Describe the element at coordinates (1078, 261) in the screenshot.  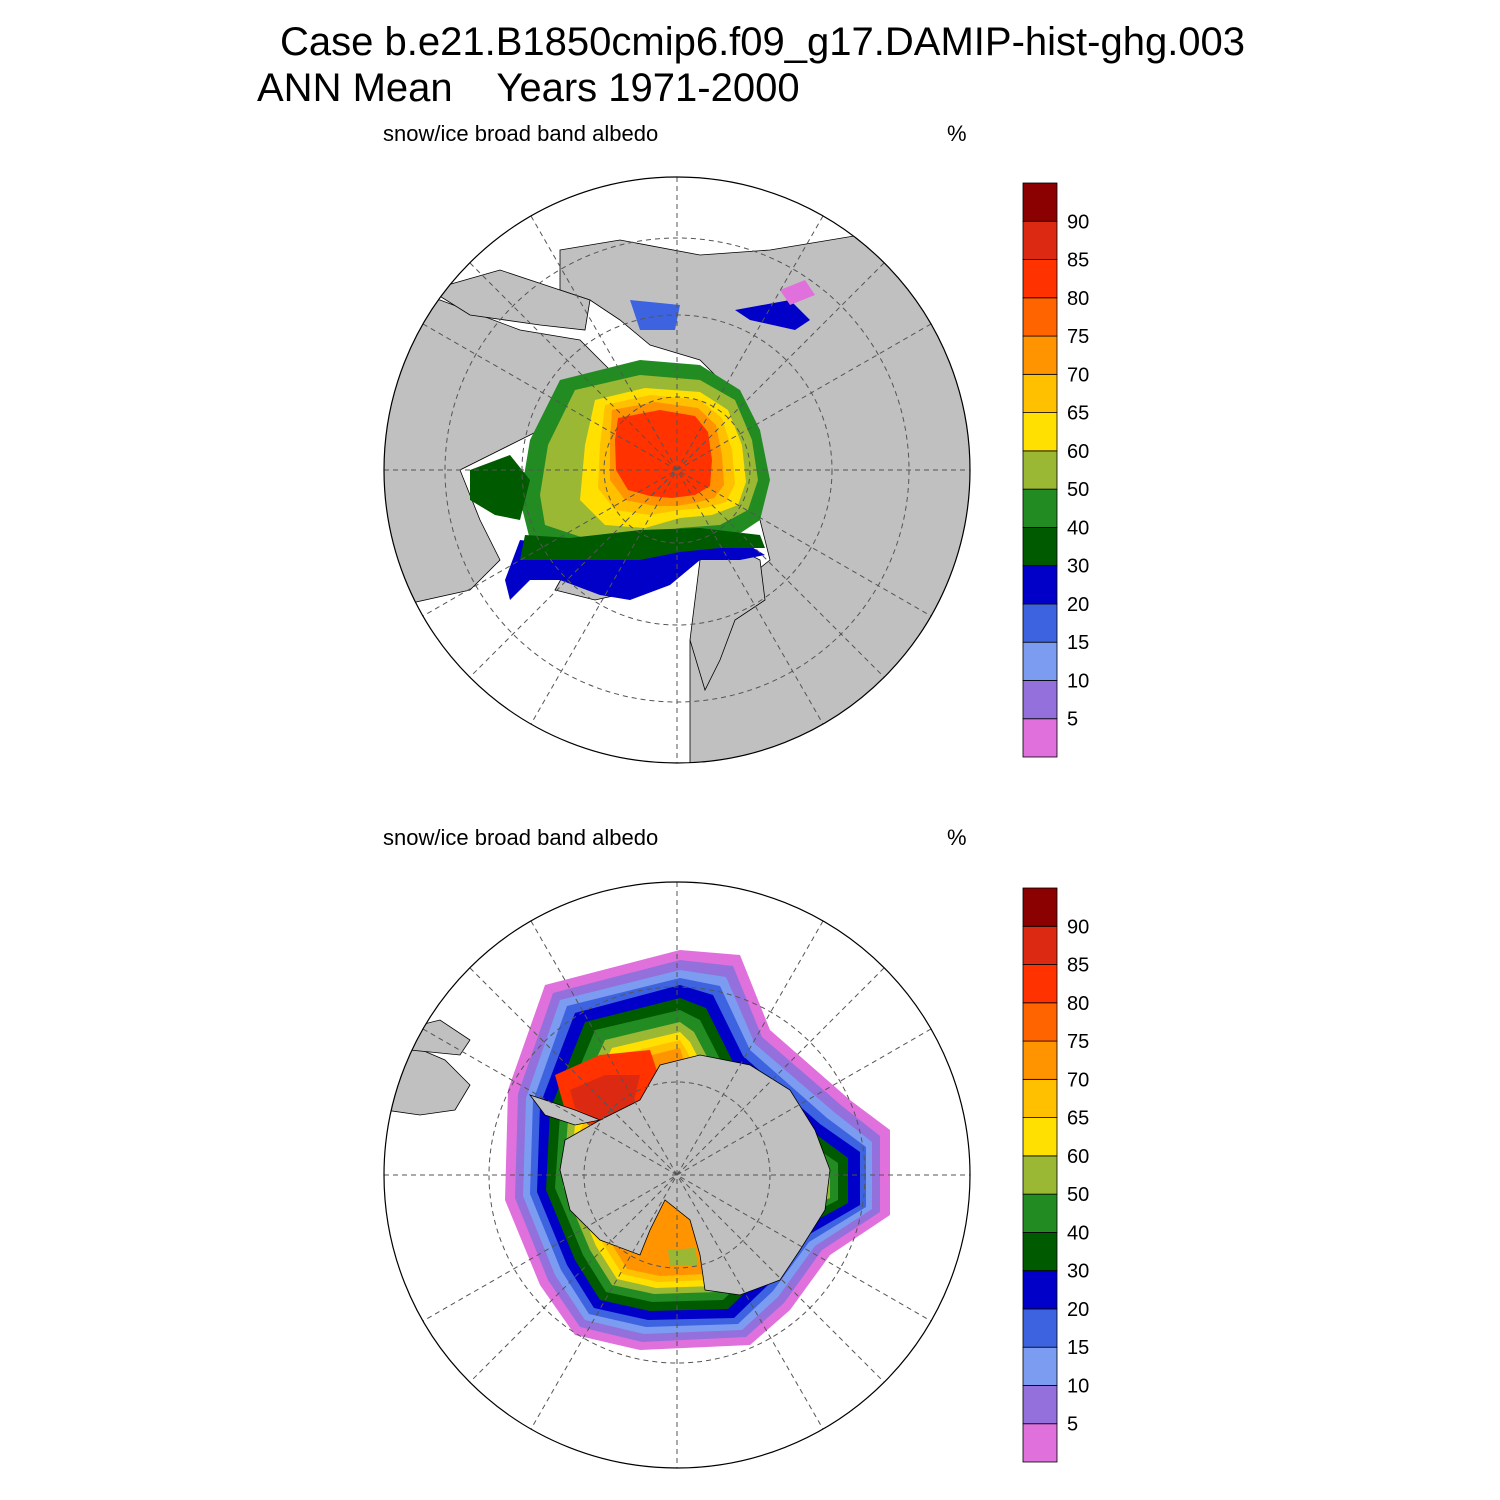
I see `north-colorbar-label-85: 85` at that location.